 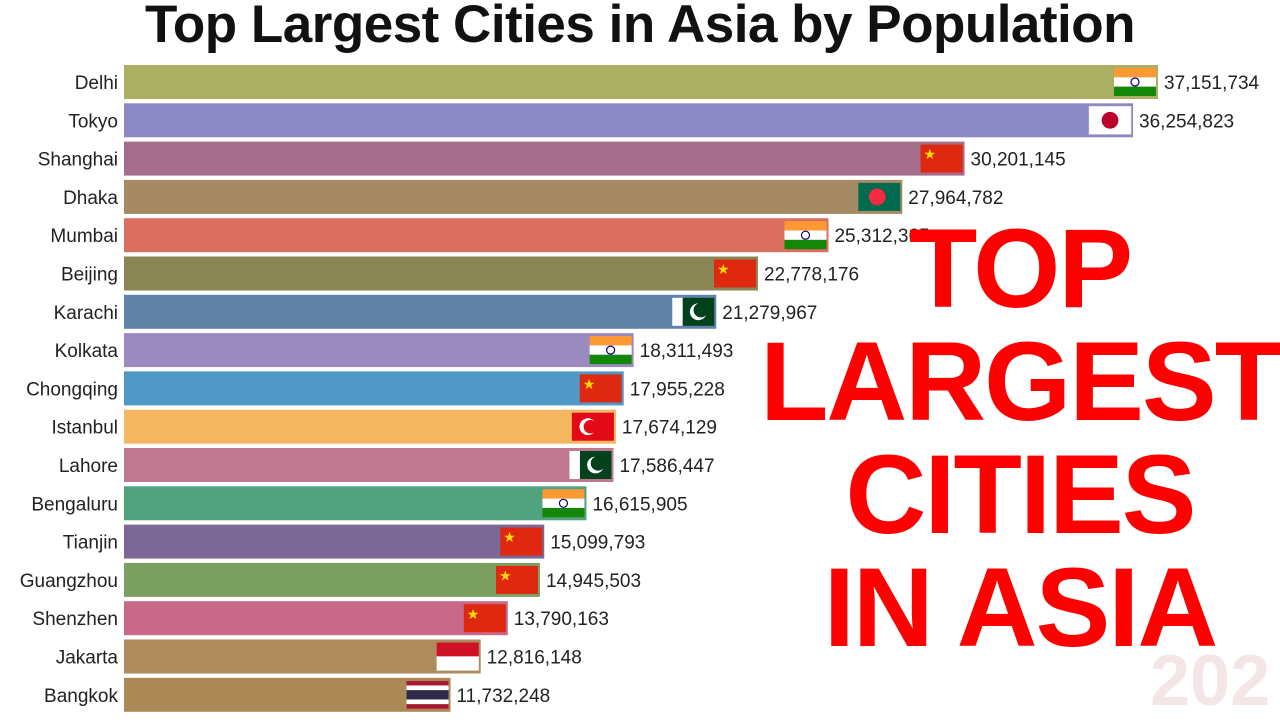 What do you see at coordinates (78, 160) in the screenshot?
I see `category-label: Shanghai` at bounding box center [78, 160].